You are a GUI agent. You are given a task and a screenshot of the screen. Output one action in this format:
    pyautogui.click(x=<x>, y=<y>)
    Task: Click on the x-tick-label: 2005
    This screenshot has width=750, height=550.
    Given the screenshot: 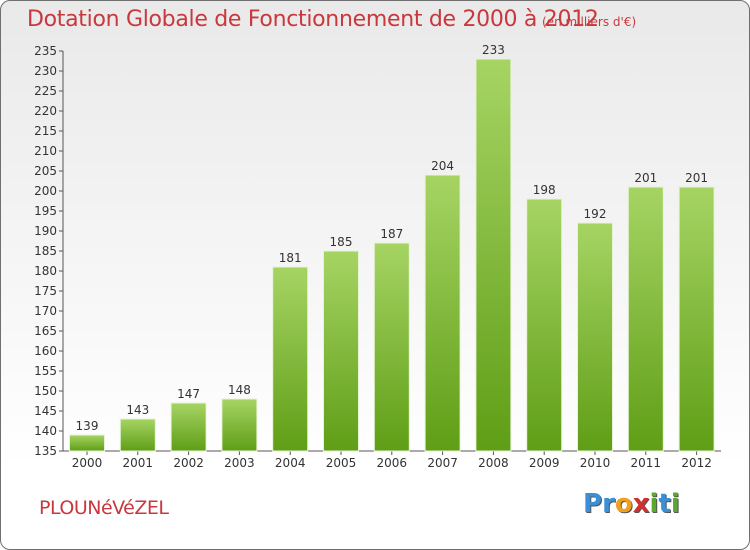 What is the action you would take?
    pyautogui.click(x=341, y=463)
    